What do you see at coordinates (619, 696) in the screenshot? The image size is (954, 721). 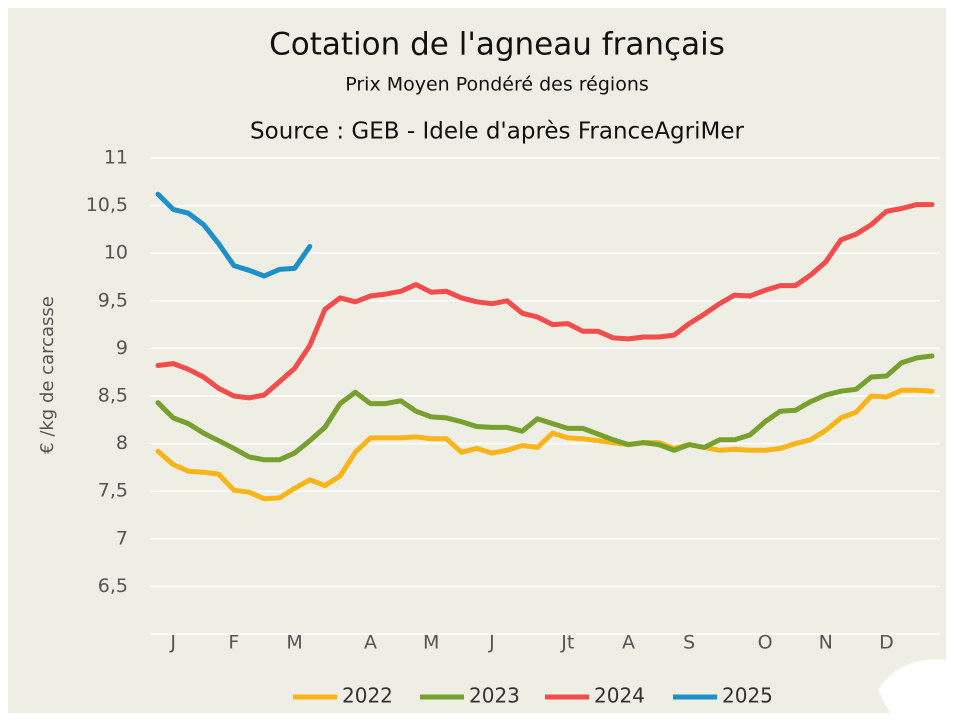 I see `legend-label: 2024` at bounding box center [619, 696].